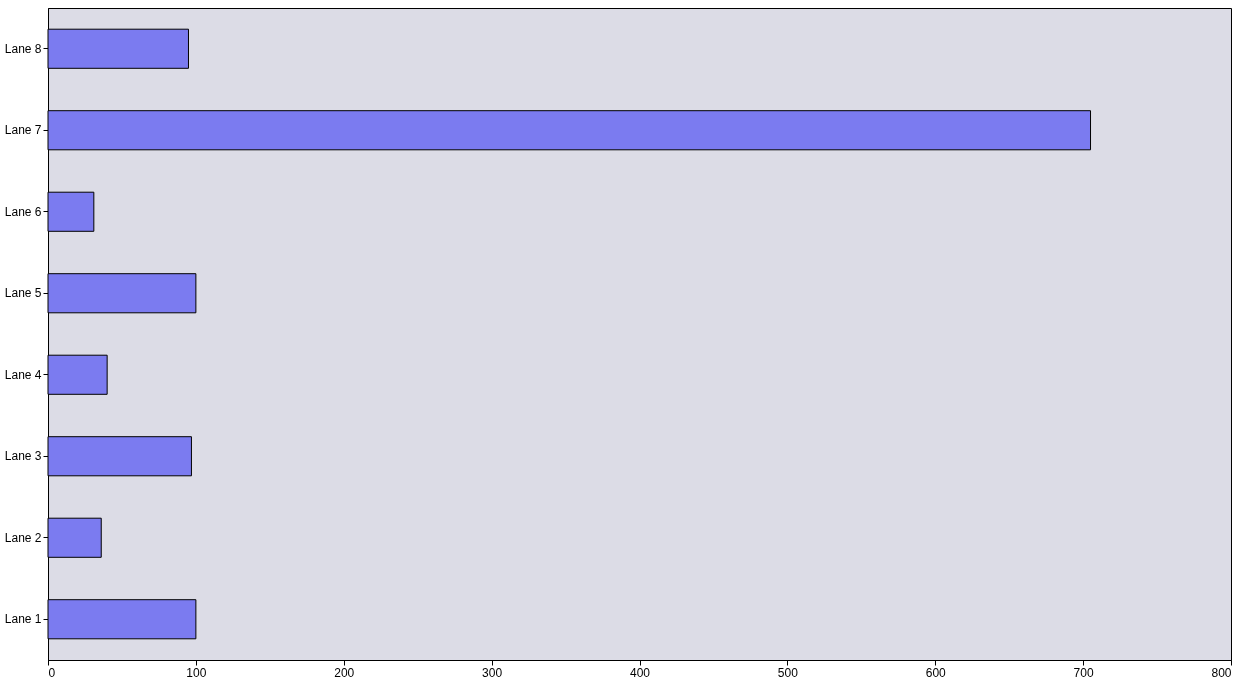  What do you see at coordinates (23, 537) in the screenshot?
I see `y-tick-label: Lane 2` at bounding box center [23, 537].